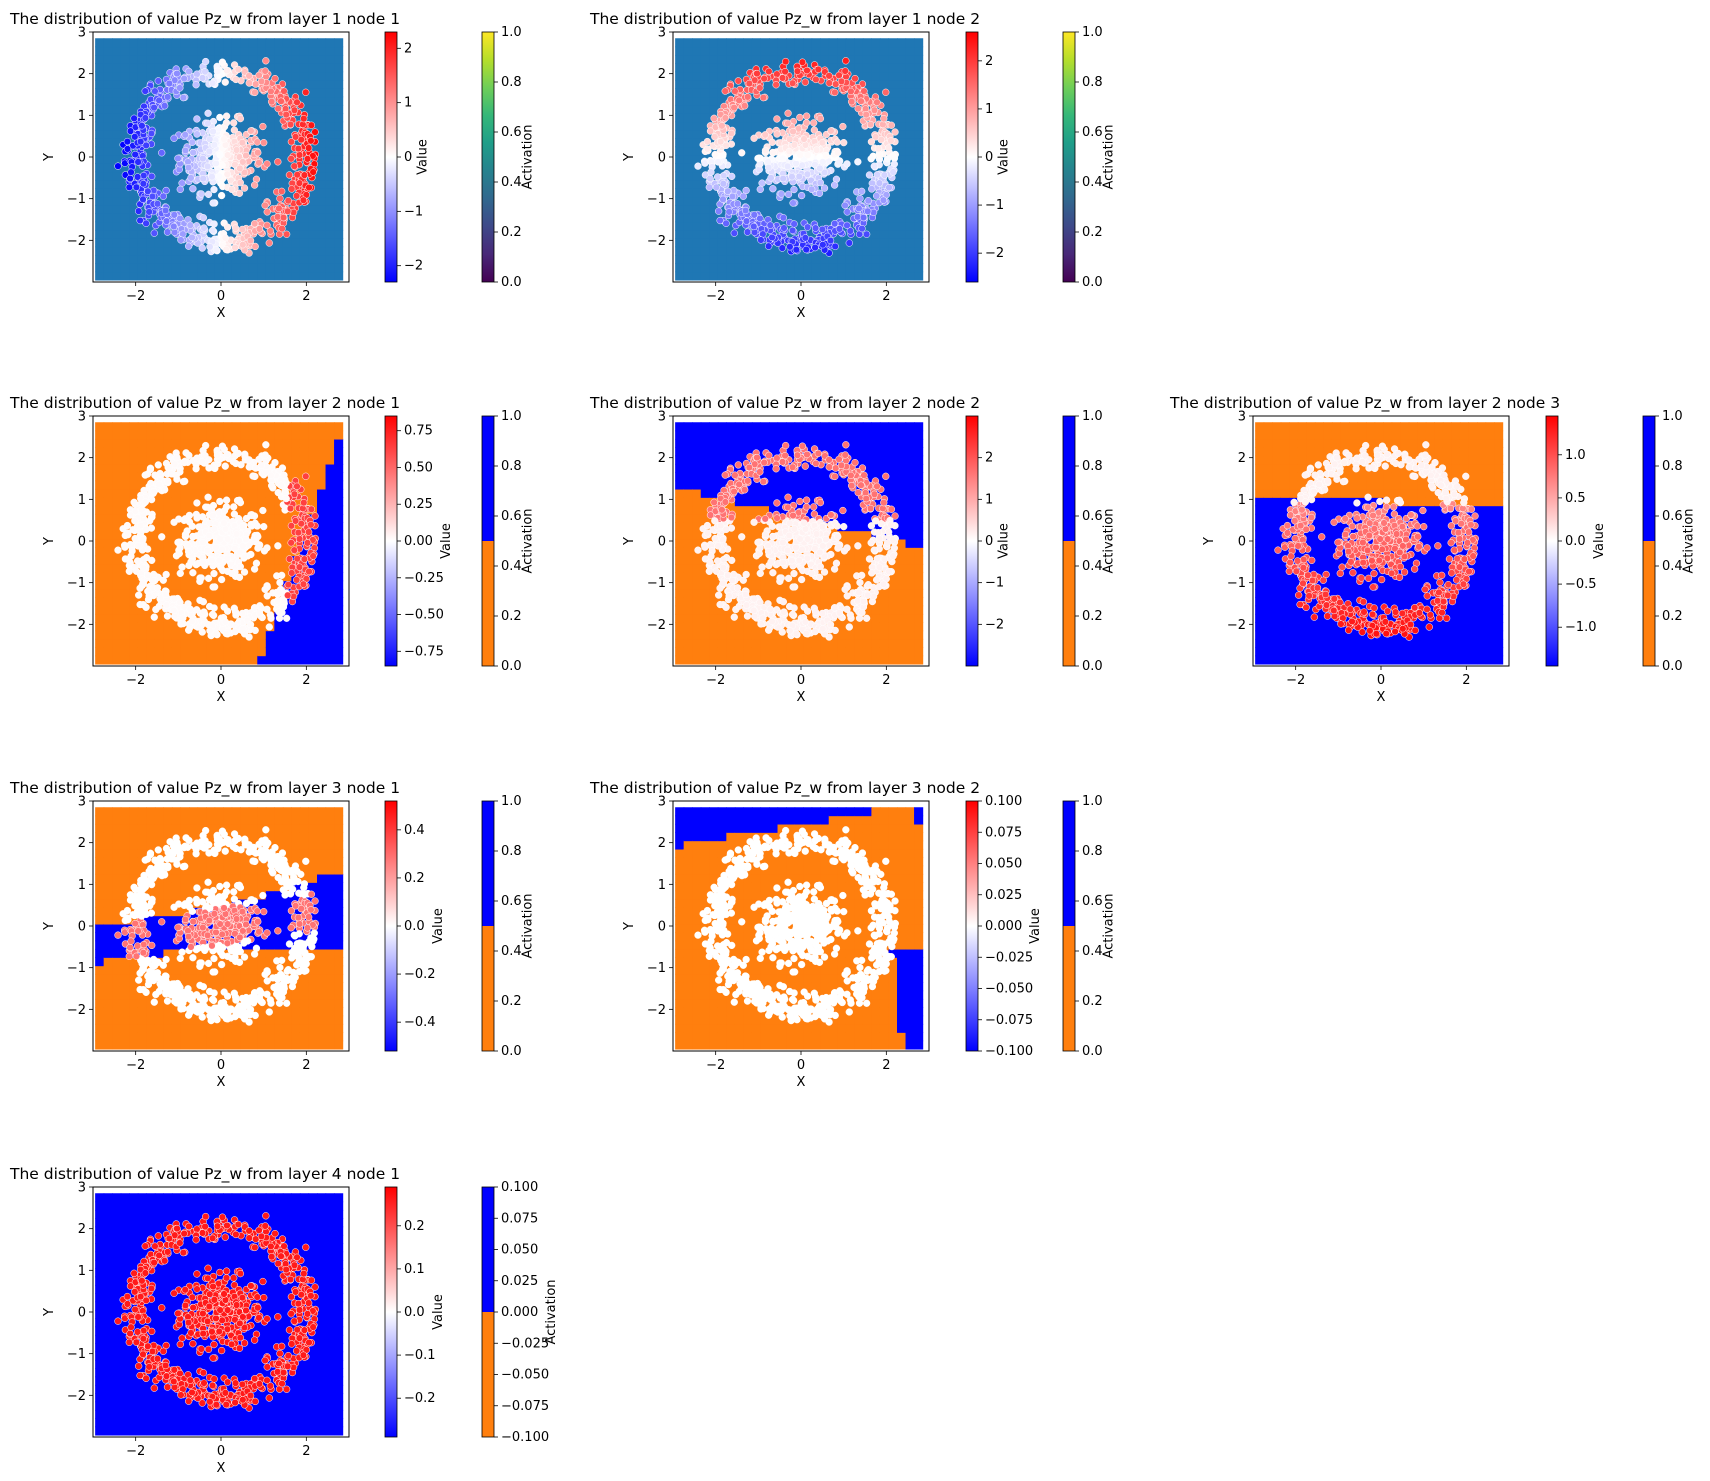 Image resolution: width=1710 pixels, height=1481 pixels. What do you see at coordinates (135, 680) in the screenshot?
I see `x-tick-label: −2` at bounding box center [135, 680].